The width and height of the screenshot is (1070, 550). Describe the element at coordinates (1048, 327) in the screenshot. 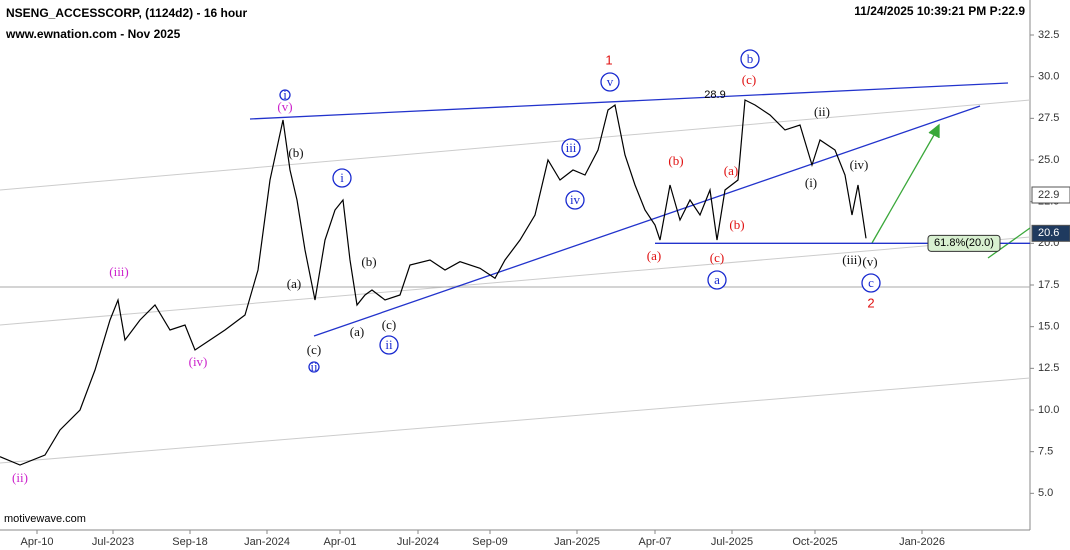

I see `y-tick-label: 15.0` at that location.